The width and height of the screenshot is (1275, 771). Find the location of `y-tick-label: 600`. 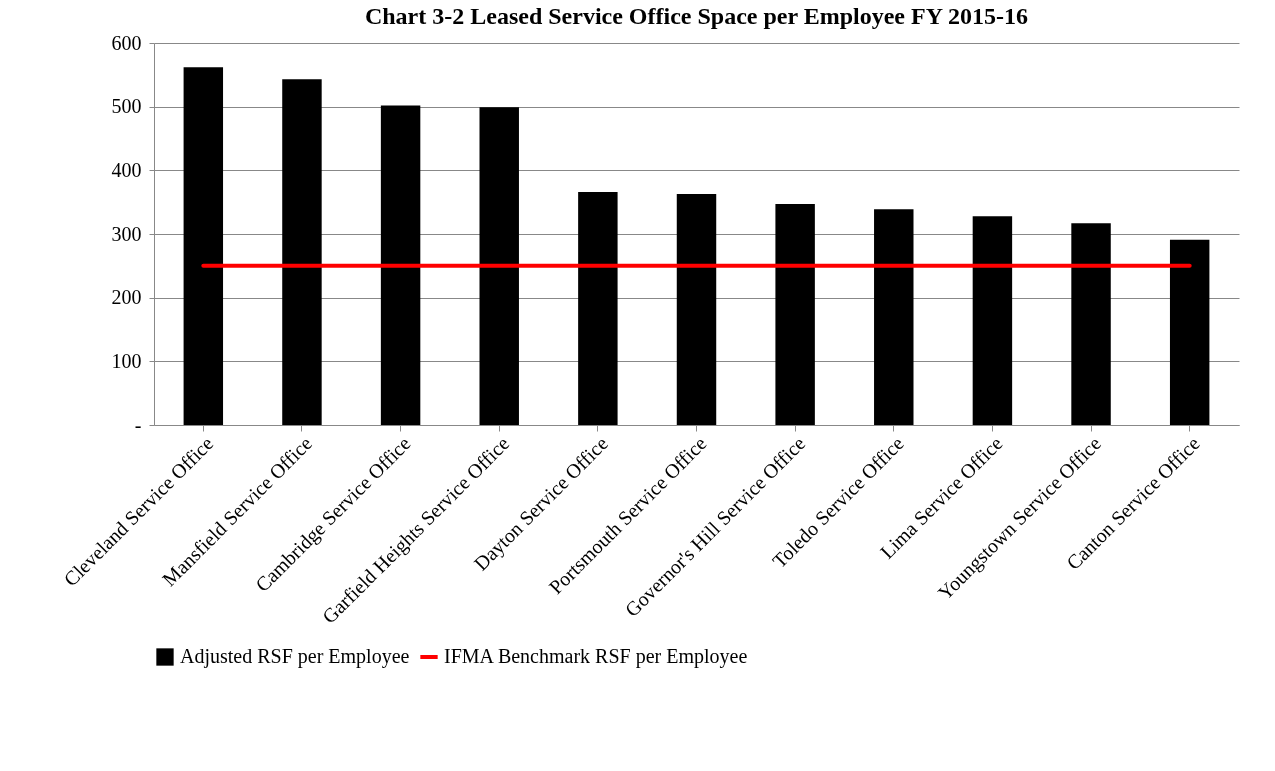

y-tick-label: 600 is located at coordinates (126, 42).